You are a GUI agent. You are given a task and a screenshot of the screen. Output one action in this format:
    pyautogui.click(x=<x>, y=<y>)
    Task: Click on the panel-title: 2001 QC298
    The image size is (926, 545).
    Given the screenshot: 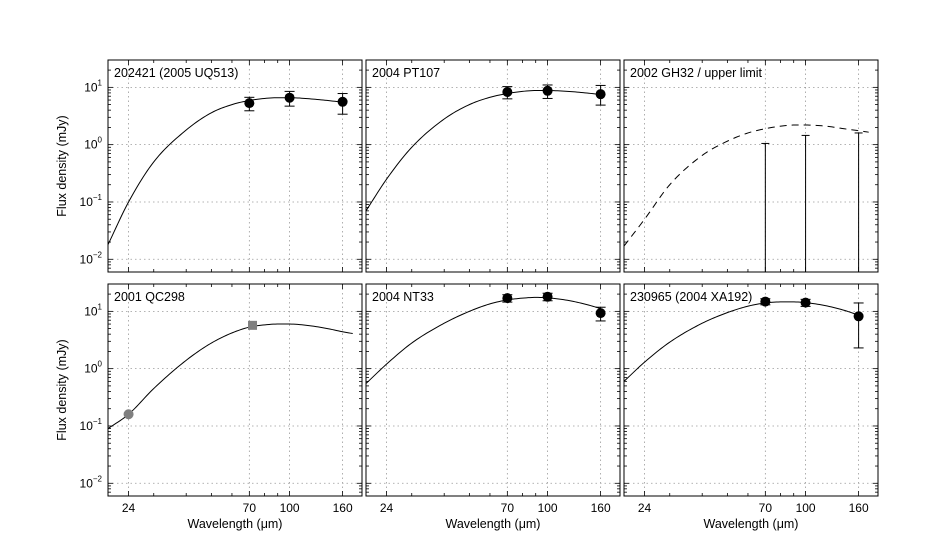 What is the action you would take?
    pyautogui.click(x=149, y=297)
    